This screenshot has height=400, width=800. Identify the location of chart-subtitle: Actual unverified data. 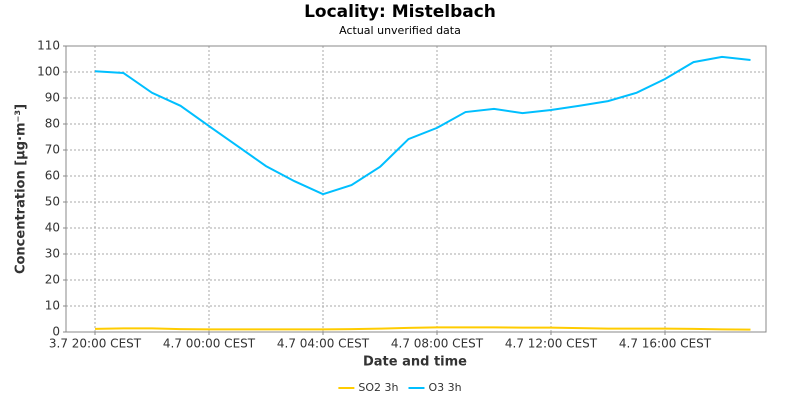
(400, 30).